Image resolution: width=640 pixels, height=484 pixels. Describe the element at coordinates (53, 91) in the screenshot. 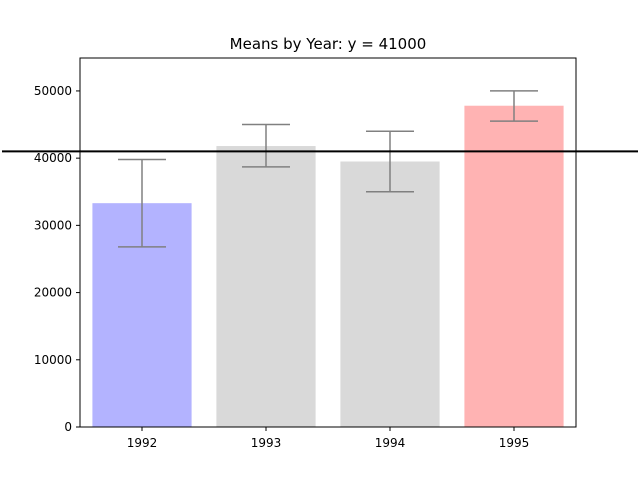

I see `y-tick-label-50000: 50000` at that location.